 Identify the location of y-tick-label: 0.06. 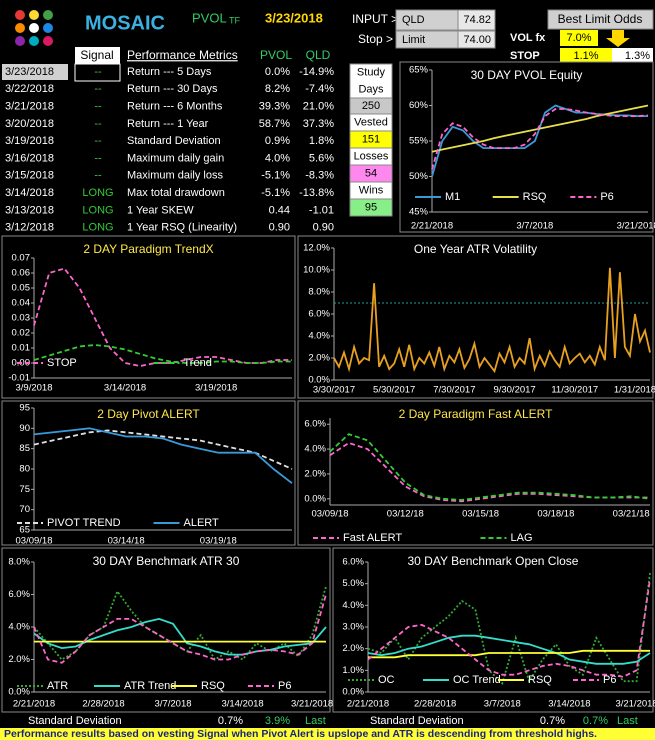
(21, 273).